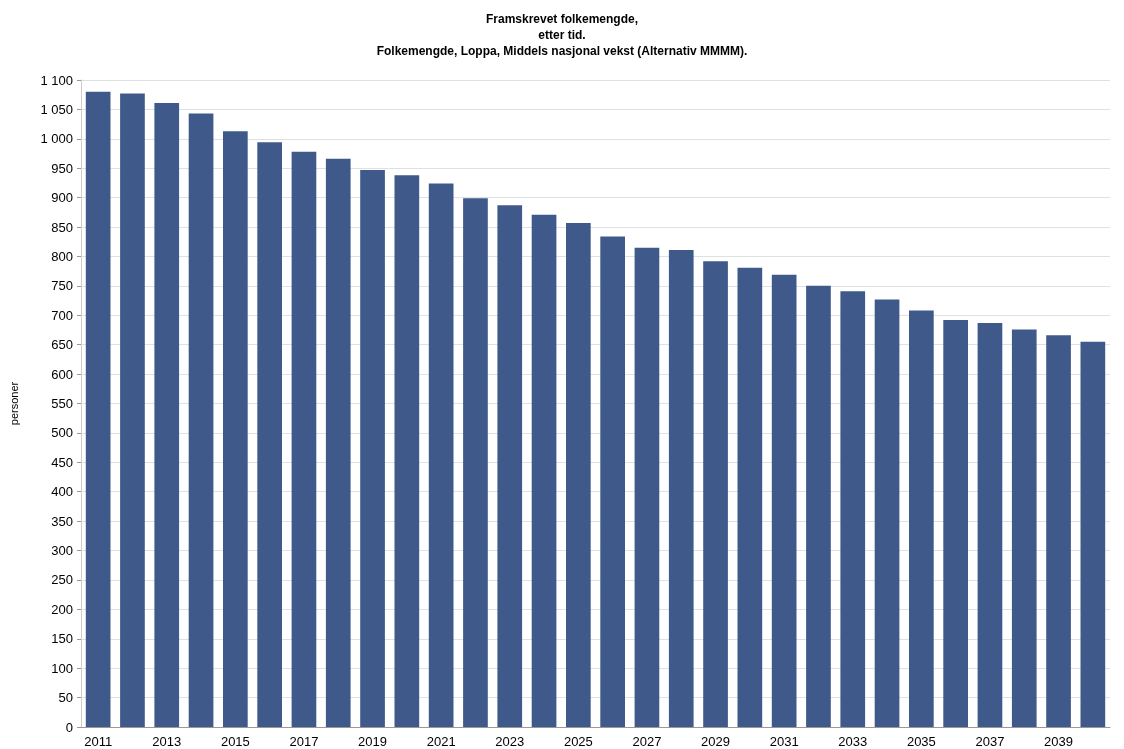 This screenshot has height=749, width=1124. Describe the element at coordinates (62, 580) in the screenshot. I see `y-tick-label: 250` at that location.